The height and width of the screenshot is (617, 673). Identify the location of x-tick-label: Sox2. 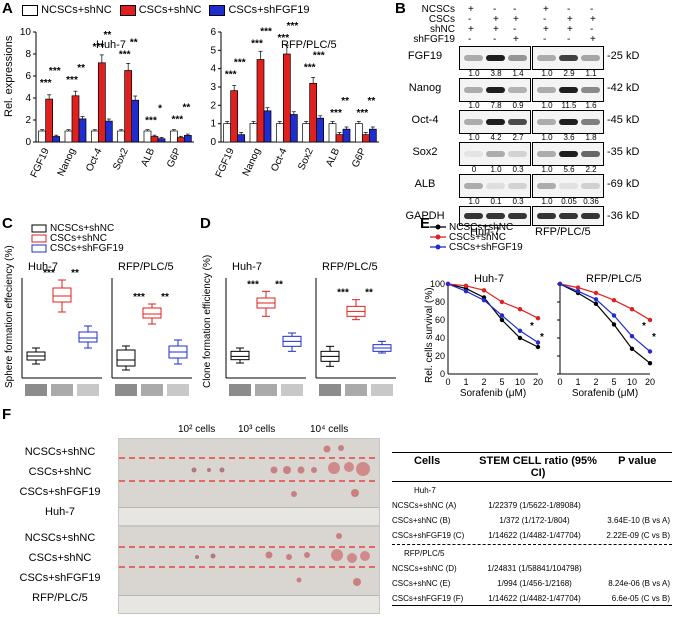
(121, 159).